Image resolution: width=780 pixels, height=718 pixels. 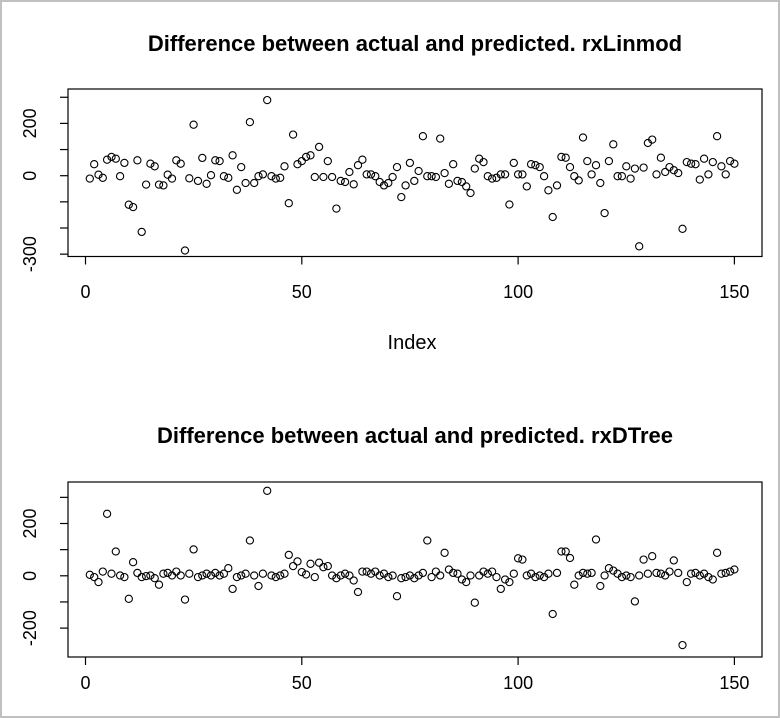 I want to click on x-tick-label: 150, so click(x=734, y=292).